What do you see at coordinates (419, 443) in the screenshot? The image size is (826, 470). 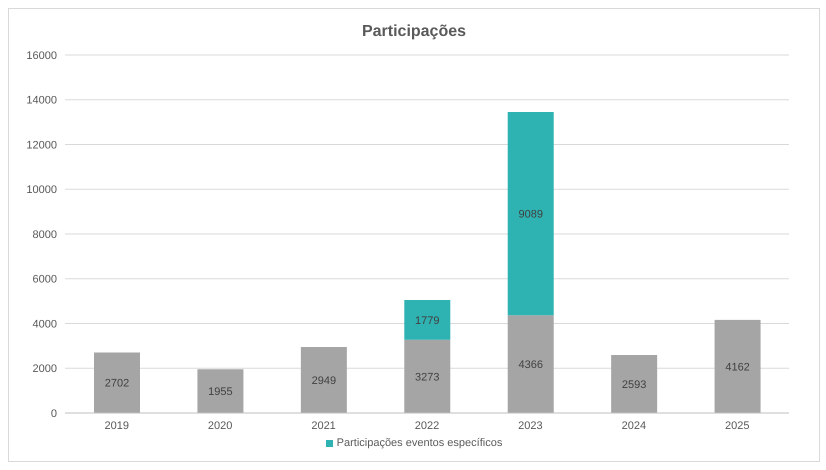 I see `legend-label: Participações eventos específicos` at bounding box center [419, 443].